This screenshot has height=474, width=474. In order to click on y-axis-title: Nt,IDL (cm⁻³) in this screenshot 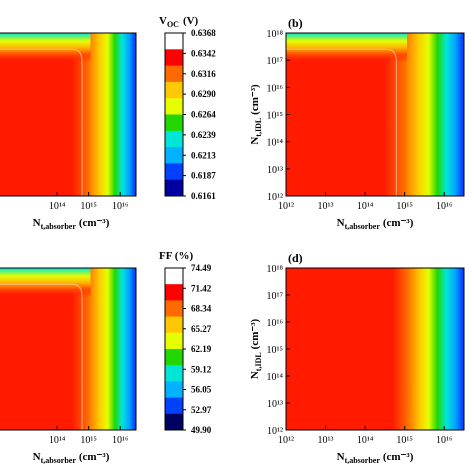, I will do `click(256, 349)`.